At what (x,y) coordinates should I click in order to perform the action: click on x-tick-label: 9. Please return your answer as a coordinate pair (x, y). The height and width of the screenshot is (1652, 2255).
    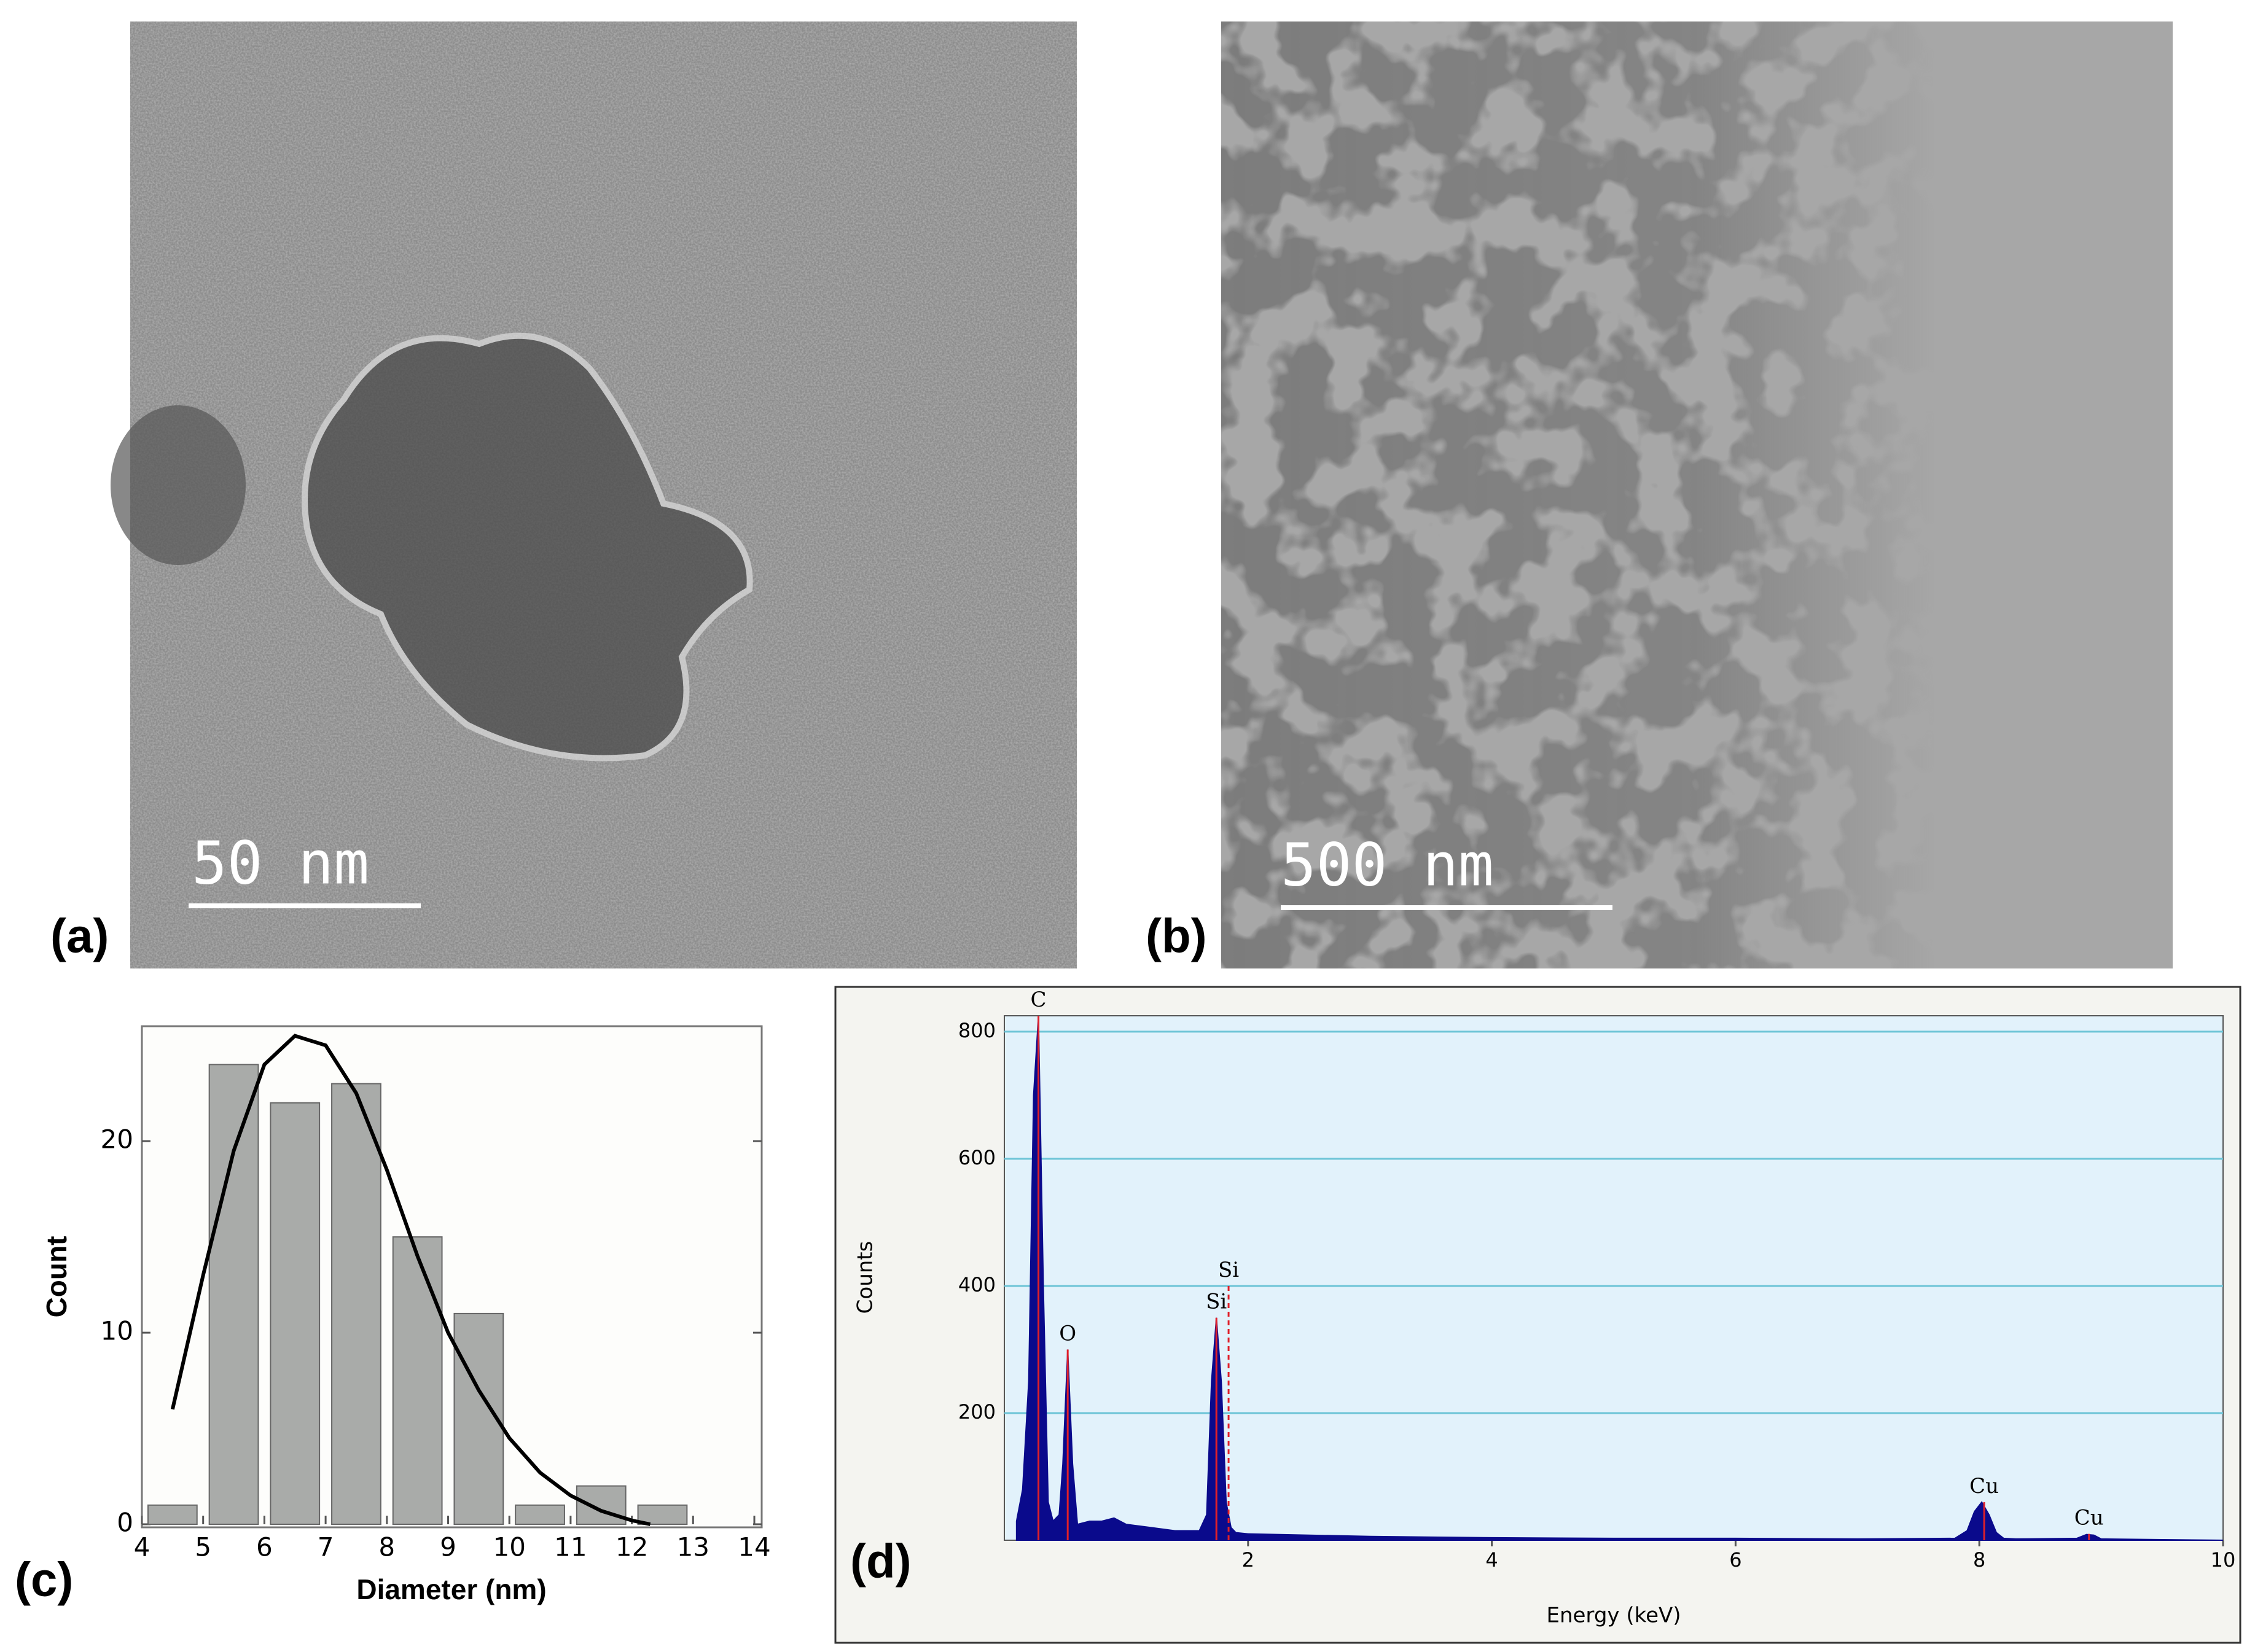
    Looking at the image, I should click on (448, 1547).